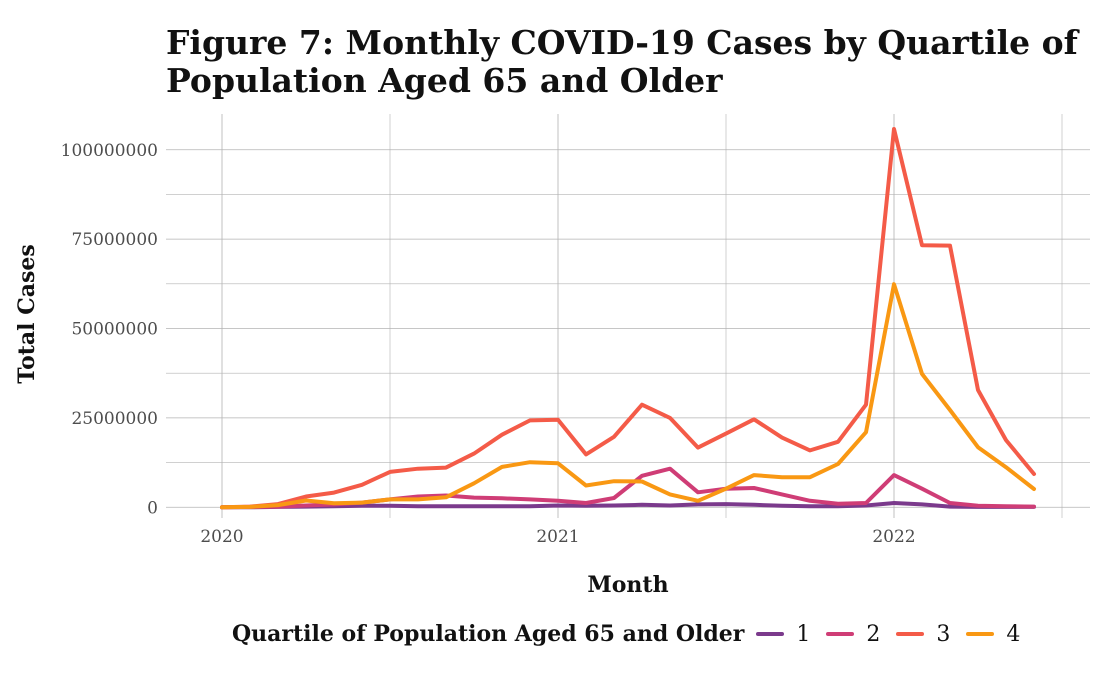 Image resolution: width=1120 pixels, height=692 pixels. What do you see at coordinates (873, 634) in the screenshot?
I see `legend-label-2: 2` at bounding box center [873, 634].